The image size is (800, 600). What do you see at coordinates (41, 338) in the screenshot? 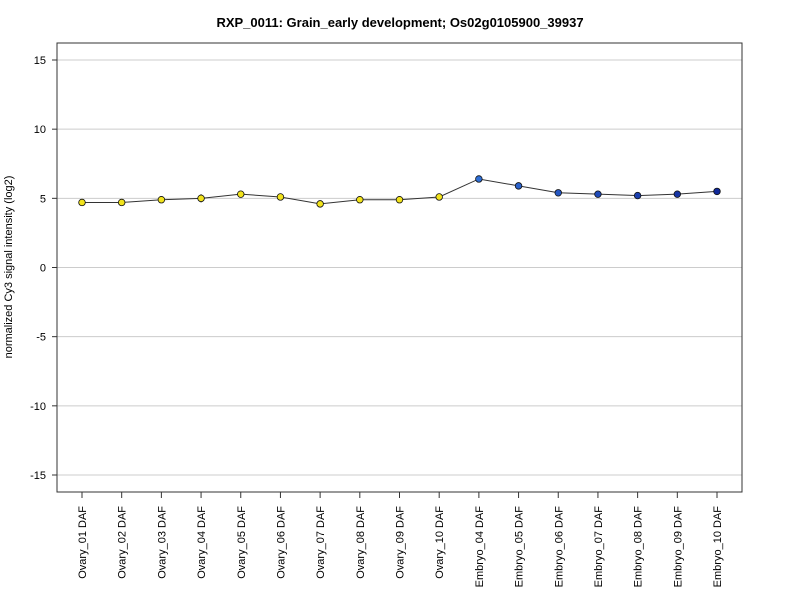
I see `y-tick-label: -5` at bounding box center [41, 338].